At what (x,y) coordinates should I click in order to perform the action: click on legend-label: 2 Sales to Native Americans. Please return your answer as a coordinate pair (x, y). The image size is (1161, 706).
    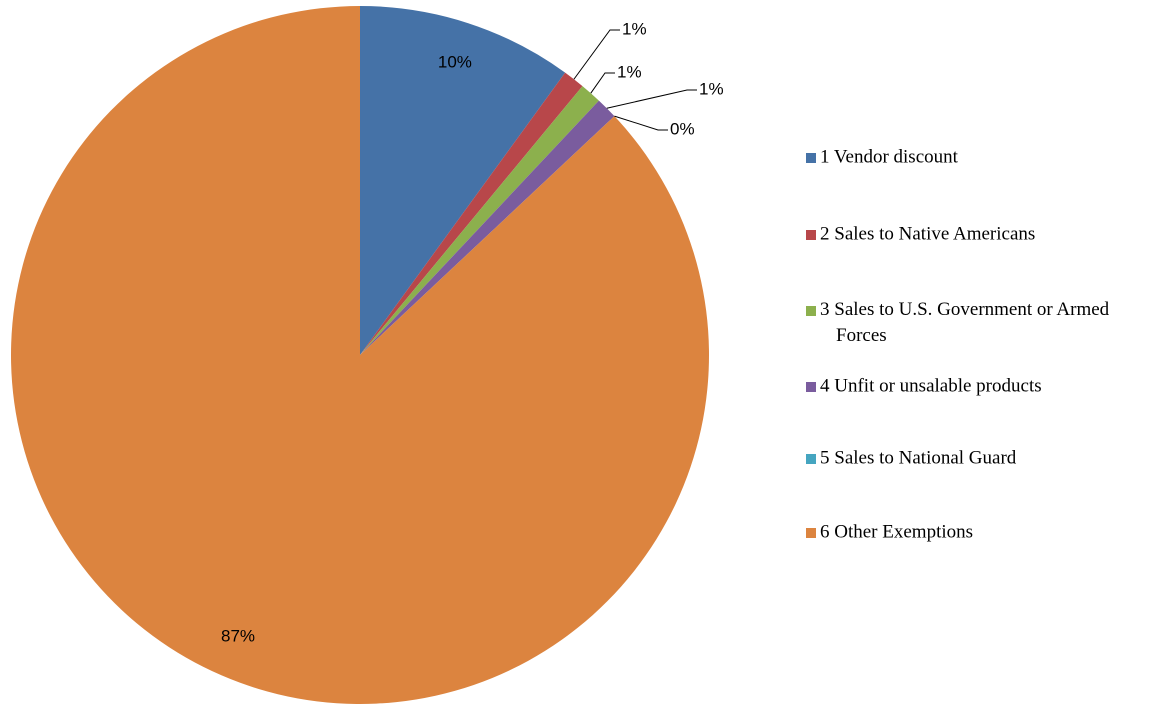
    Looking at the image, I should click on (927, 233).